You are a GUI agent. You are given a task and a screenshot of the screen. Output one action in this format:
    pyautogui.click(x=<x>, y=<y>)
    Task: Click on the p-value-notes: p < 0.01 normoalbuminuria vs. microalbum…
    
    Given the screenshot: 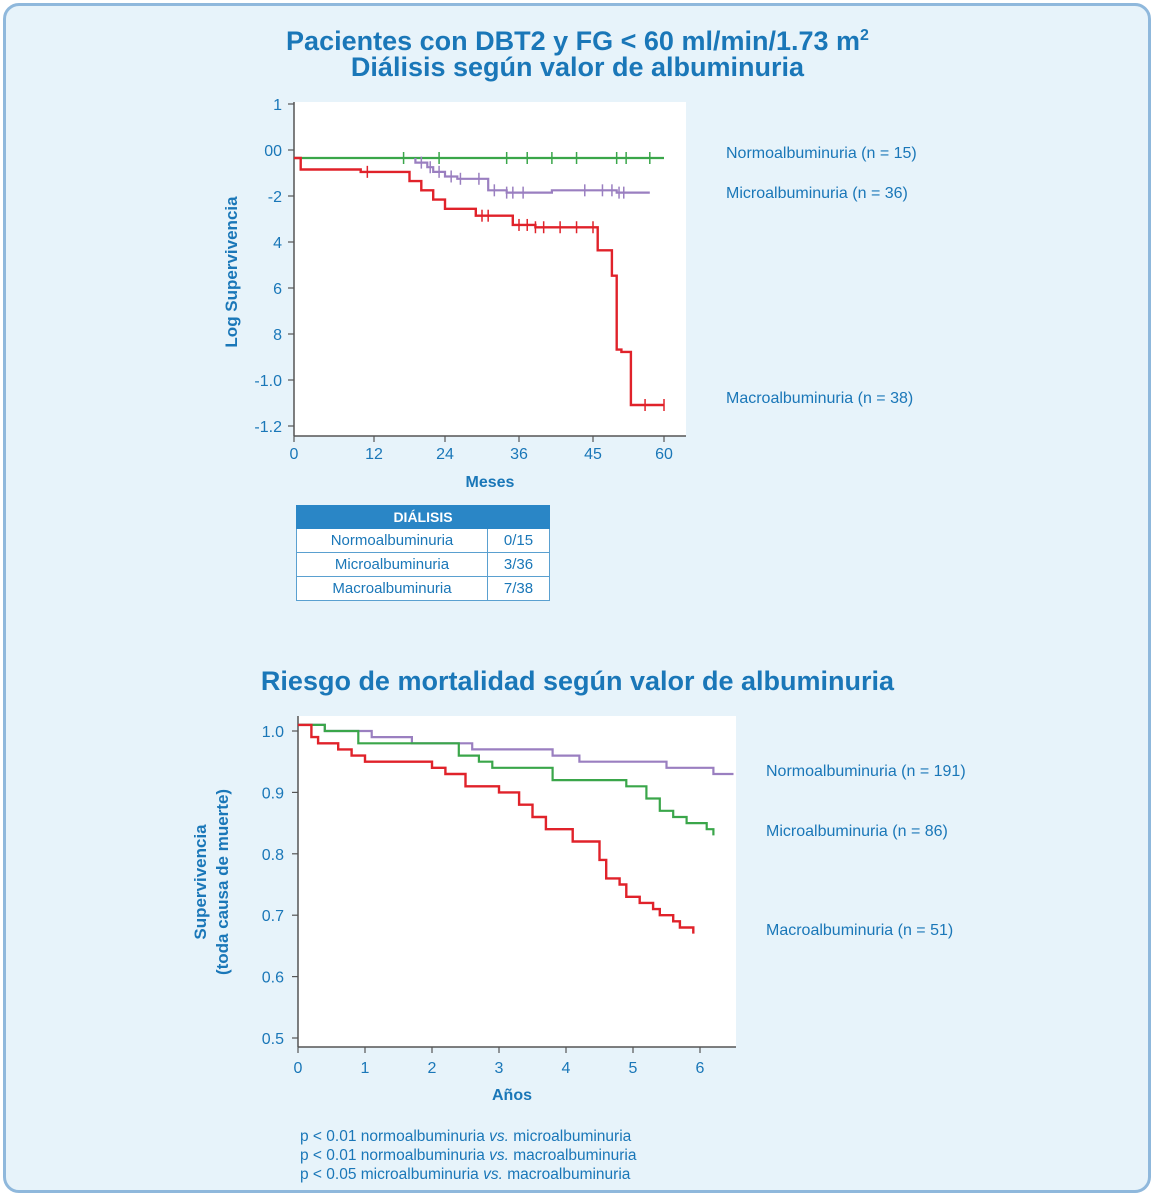 What is the action you would take?
    pyautogui.click(x=468, y=1155)
    